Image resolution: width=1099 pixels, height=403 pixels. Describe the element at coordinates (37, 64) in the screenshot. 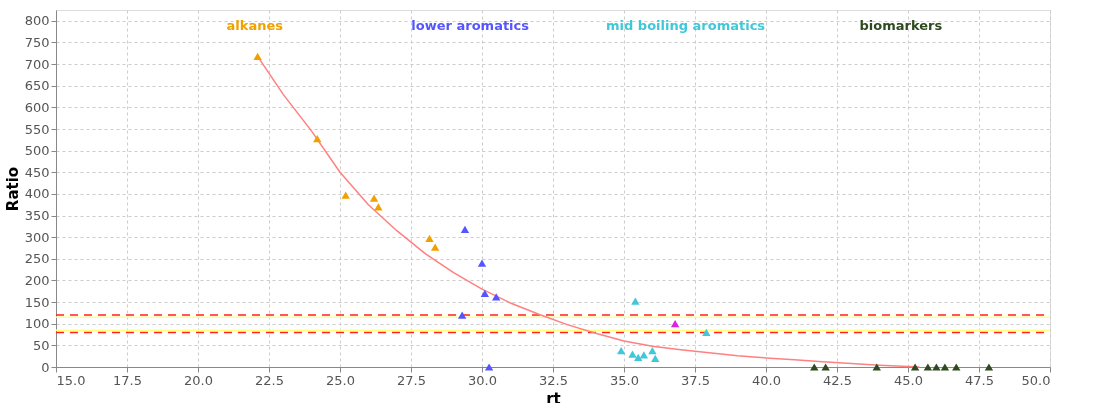

I see `y-tick-label: 700` at that location.